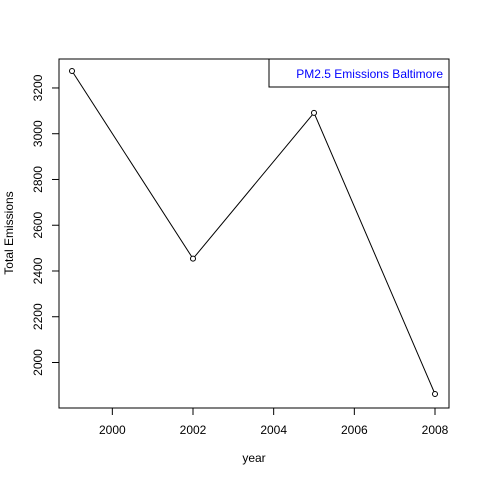 The height and width of the screenshot is (480, 480). I want to click on y-tick-label: 3000, so click(38, 133).